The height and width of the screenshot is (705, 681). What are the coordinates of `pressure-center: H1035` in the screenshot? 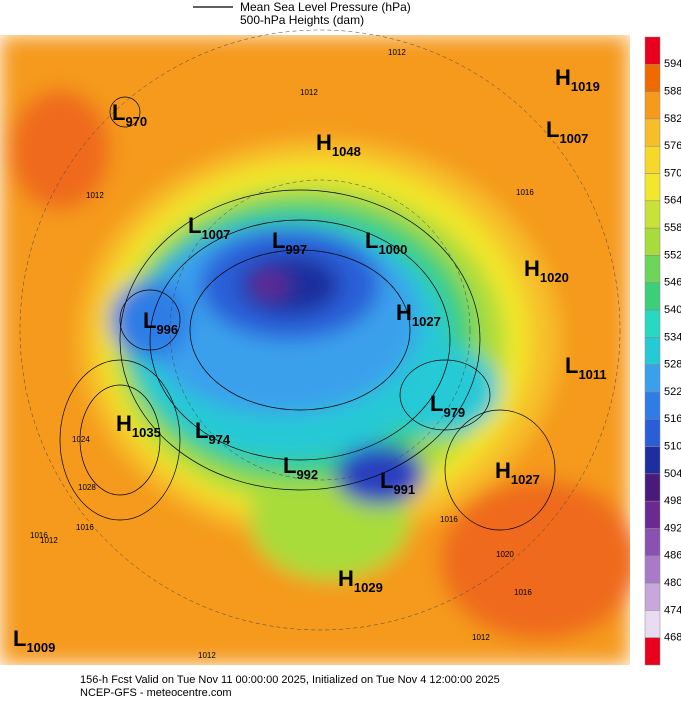 It's located at (138, 425).